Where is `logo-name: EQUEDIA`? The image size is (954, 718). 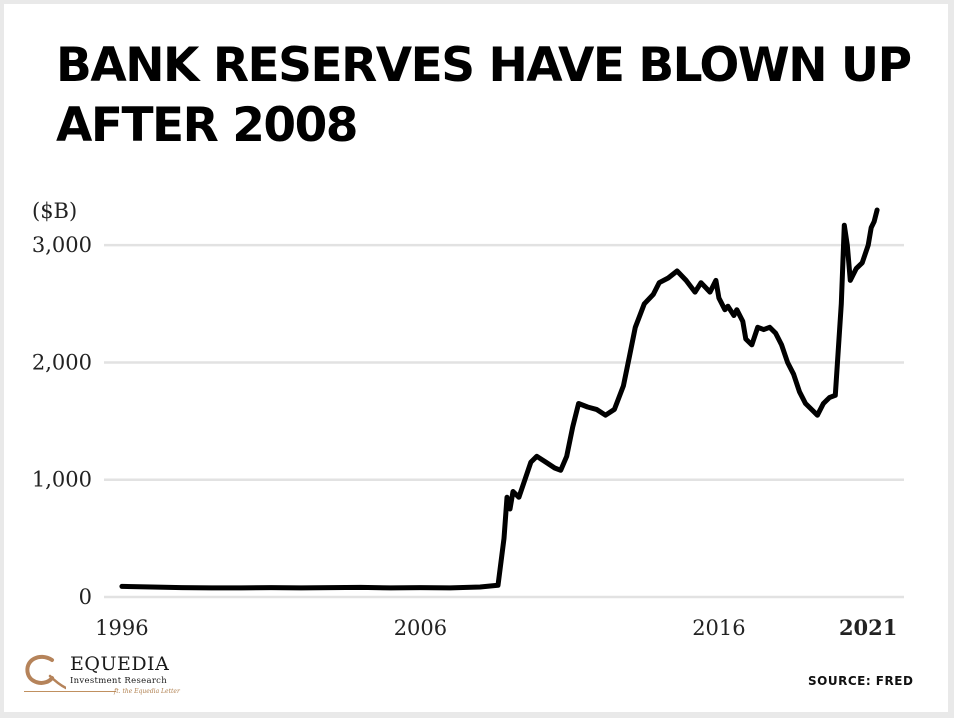
logo-name: EQUEDIA is located at coordinates (120, 664).